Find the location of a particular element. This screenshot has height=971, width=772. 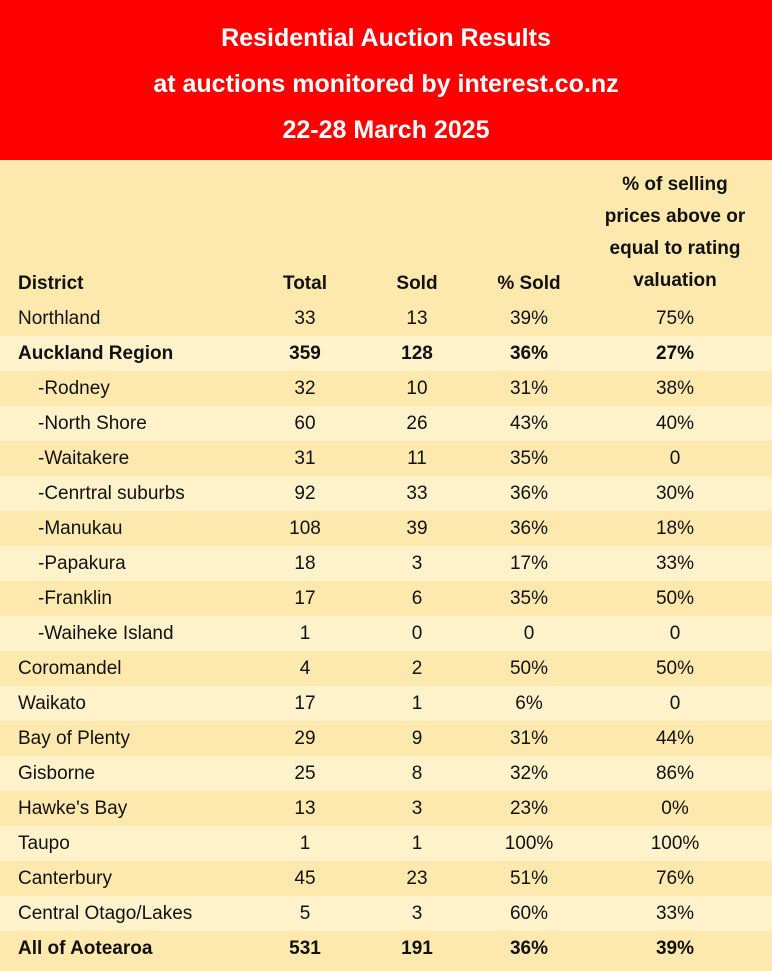

table-row: Northland 33 13 39% 75% is located at coordinates (386, 318).